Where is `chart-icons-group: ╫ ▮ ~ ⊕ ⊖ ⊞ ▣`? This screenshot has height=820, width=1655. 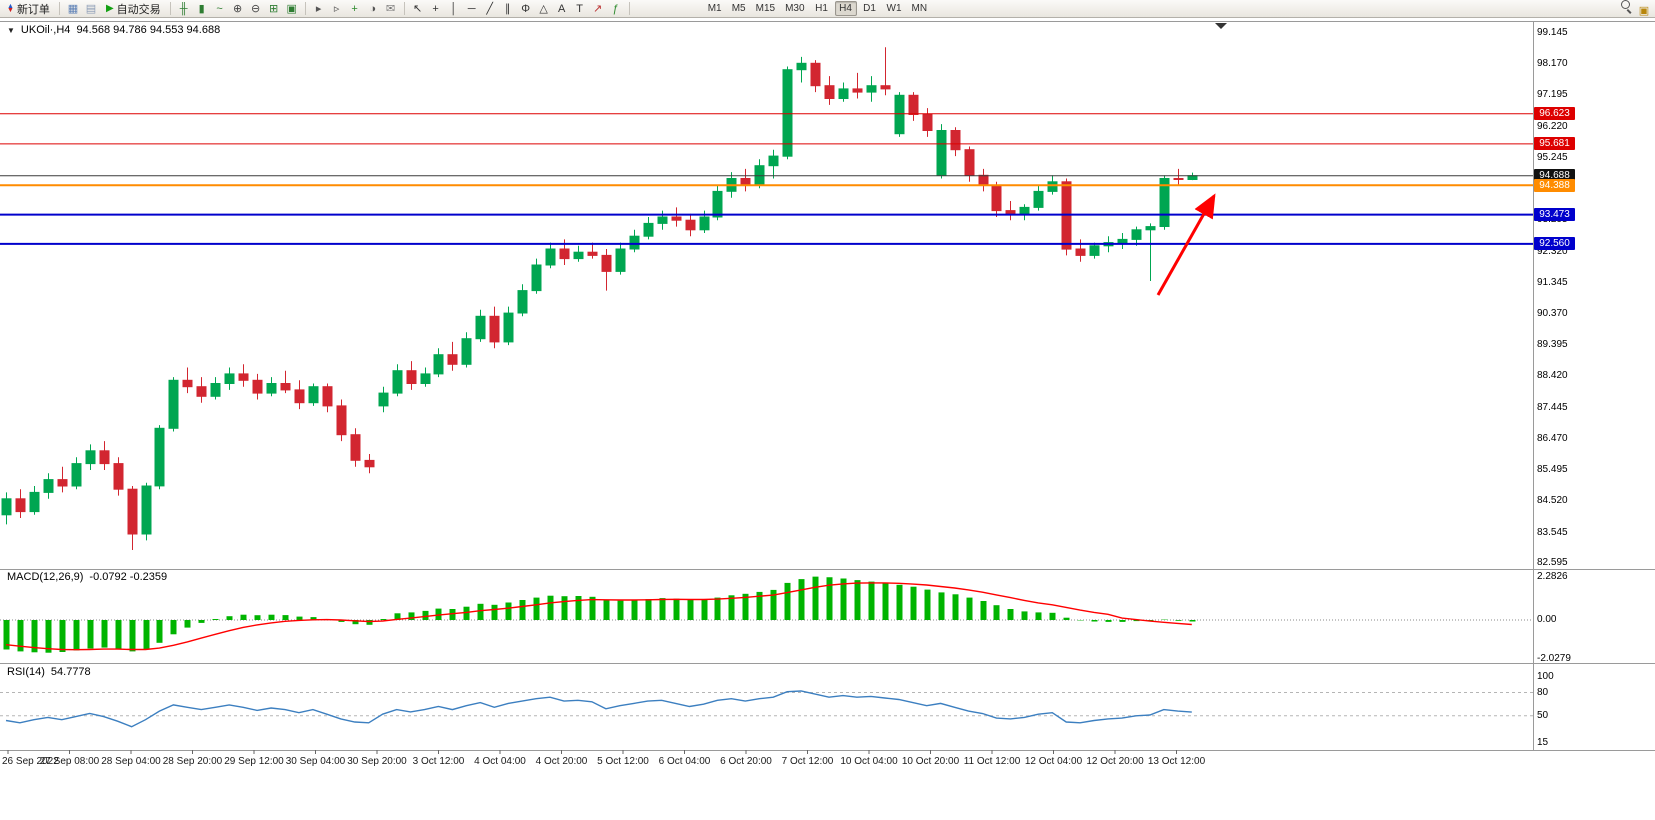 chart-icons-group: ╫ ▮ ~ ⊕ ⊖ ⊞ ▣ is located at coordinates (238, 9).